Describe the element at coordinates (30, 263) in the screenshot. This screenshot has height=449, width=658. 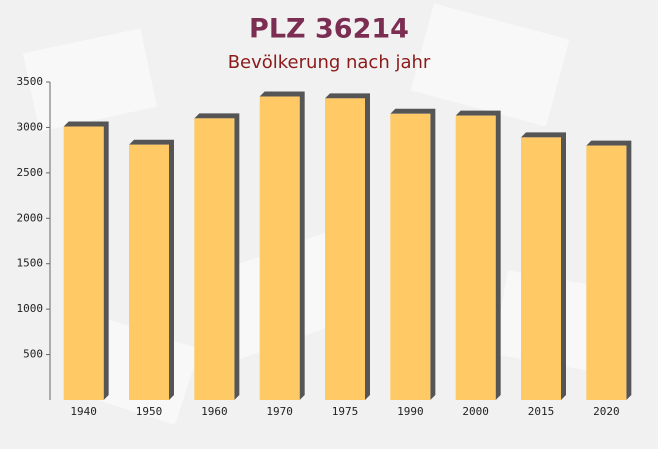
I see `y-tick-label: 1500` at that location.